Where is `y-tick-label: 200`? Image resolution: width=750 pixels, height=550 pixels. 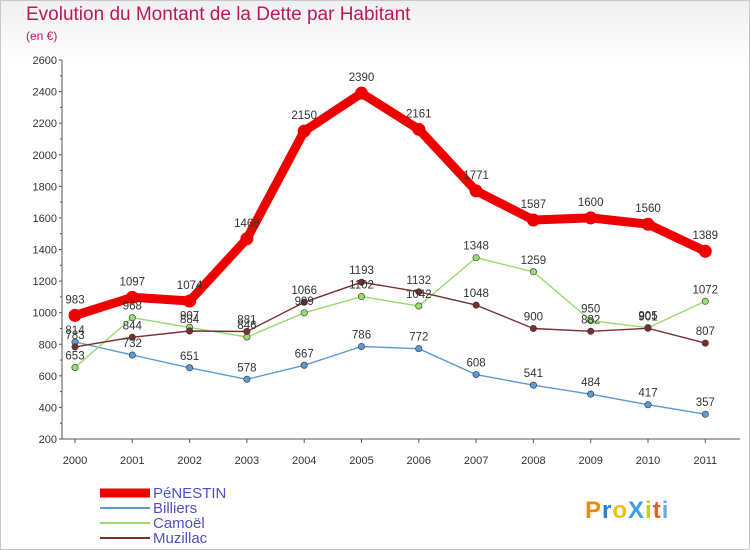 y-tick-label: 200 is located at coordinates (48, 440).